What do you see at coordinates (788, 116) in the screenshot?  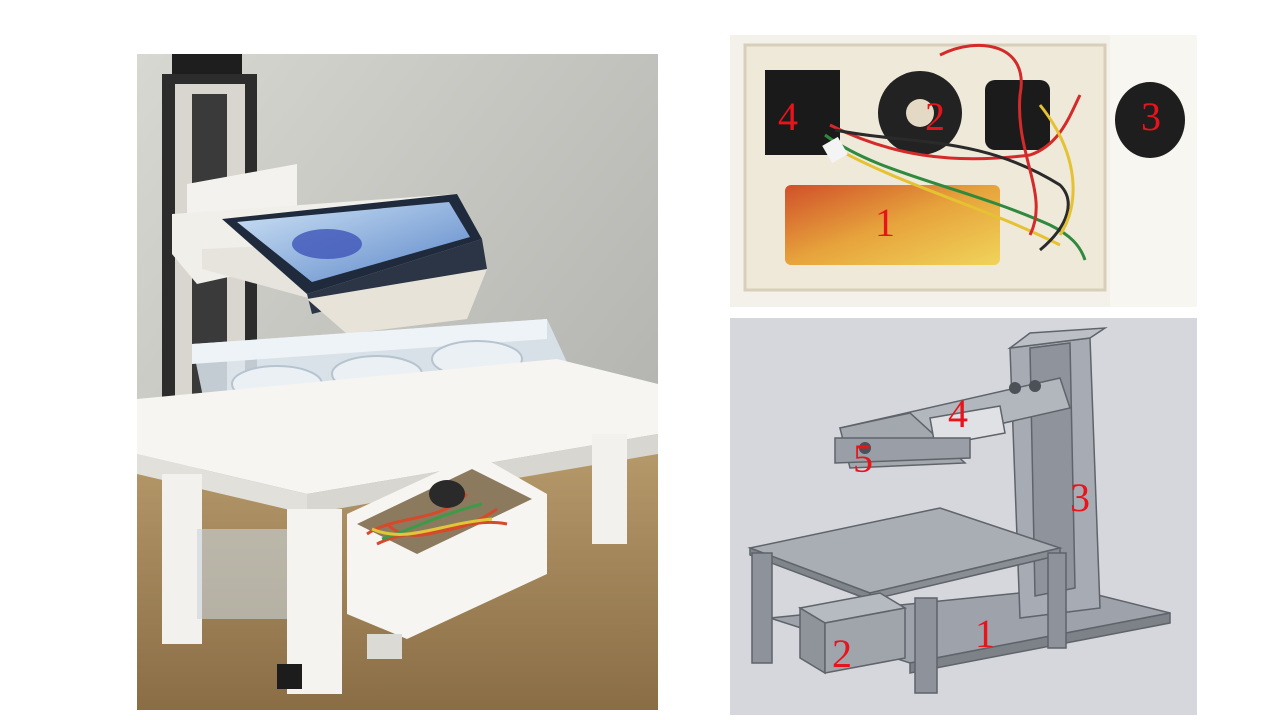 I see `label-4-connector: 4` at bounding box center [788, 116].